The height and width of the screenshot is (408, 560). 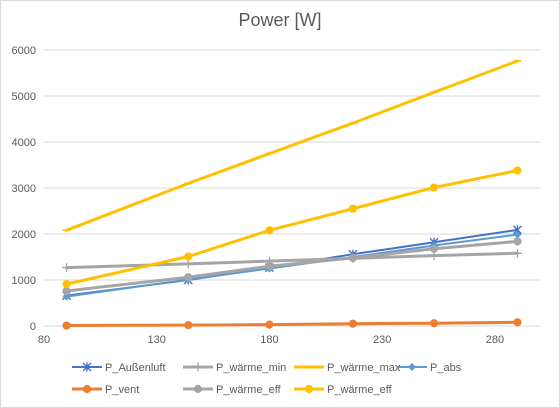 I want to click on x-tick-label: 180, so click(x=269, y=340).